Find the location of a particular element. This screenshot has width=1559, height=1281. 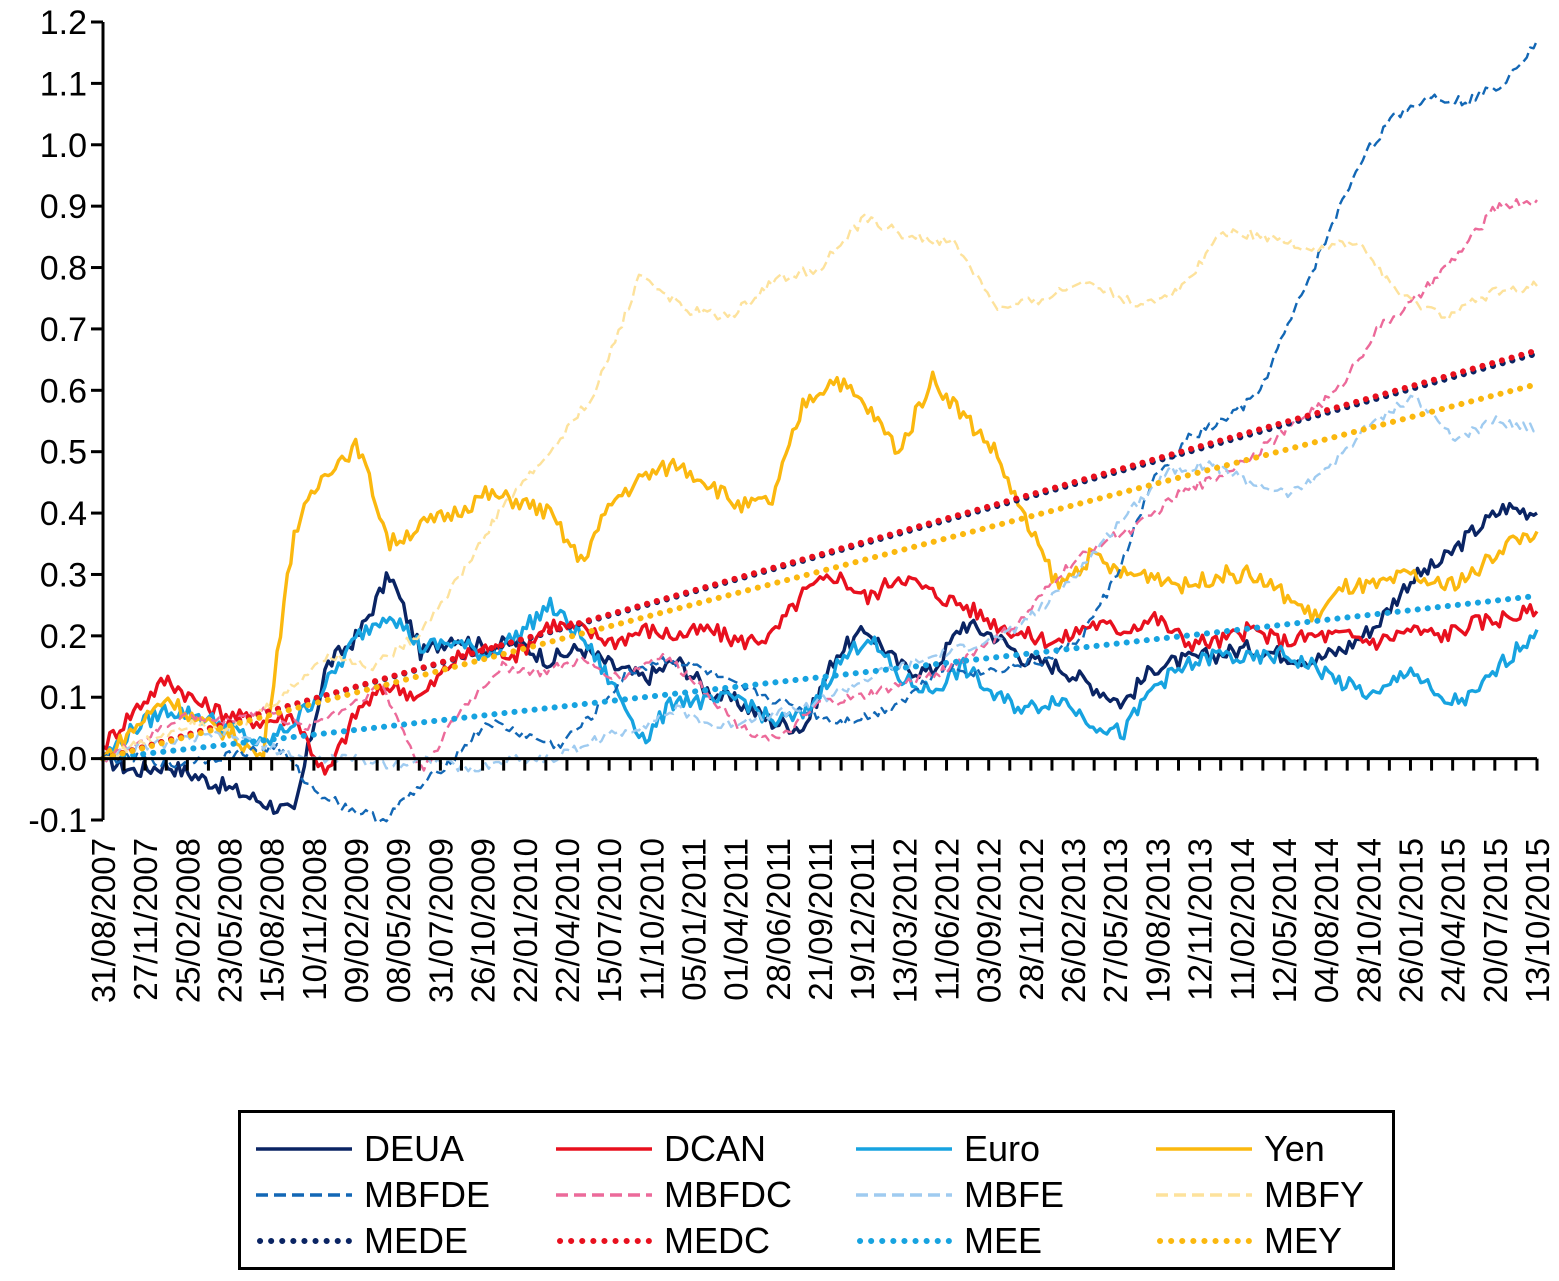

legend-item-dcan: DCAN is located at coordinates (661, 1149).